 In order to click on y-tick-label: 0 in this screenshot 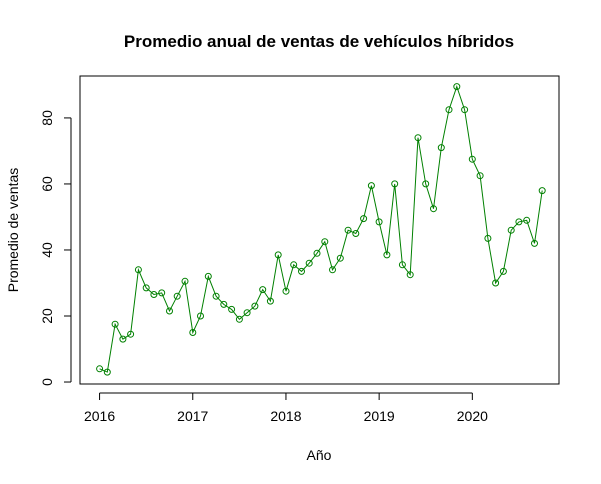, I will do `click(47, 382)`.